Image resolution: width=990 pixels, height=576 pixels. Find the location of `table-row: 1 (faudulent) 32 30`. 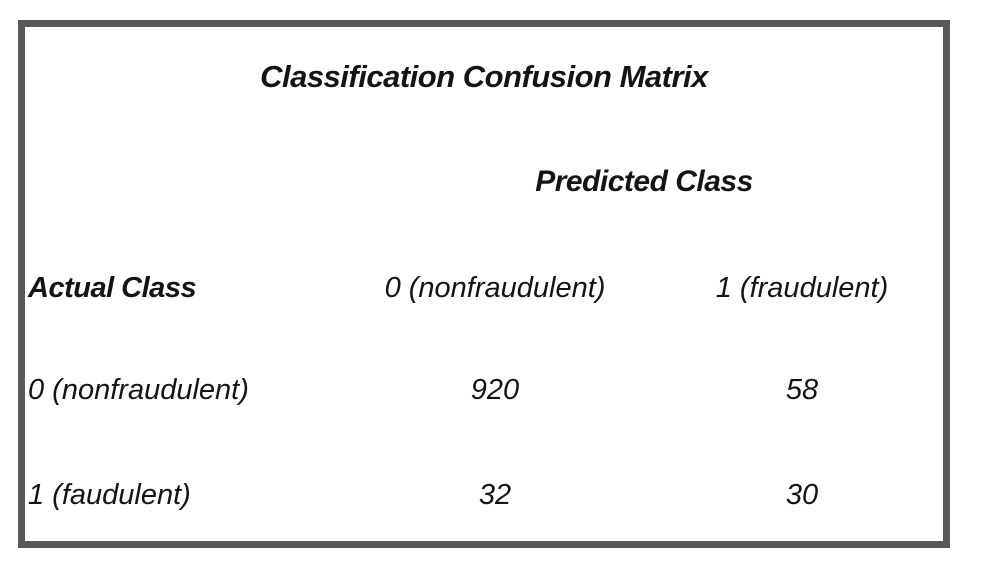

table-row: 1 (faudulent) 32 30 is located at coordinates (484, 495).